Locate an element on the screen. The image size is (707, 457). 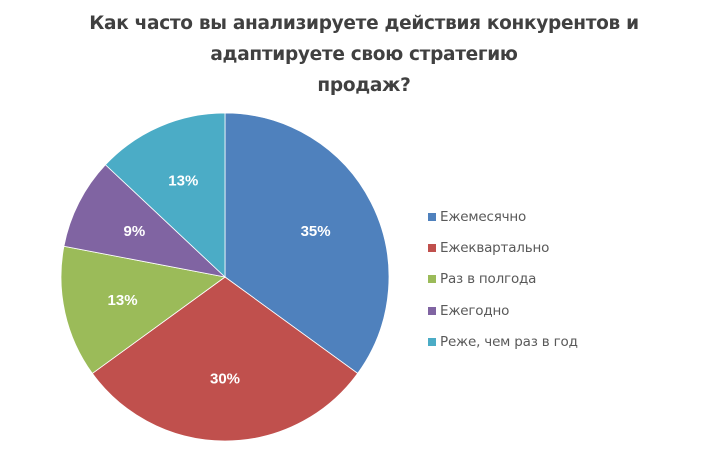
chart-title-line: адаптируете свою стратегию is located at coordinates (364, 54).